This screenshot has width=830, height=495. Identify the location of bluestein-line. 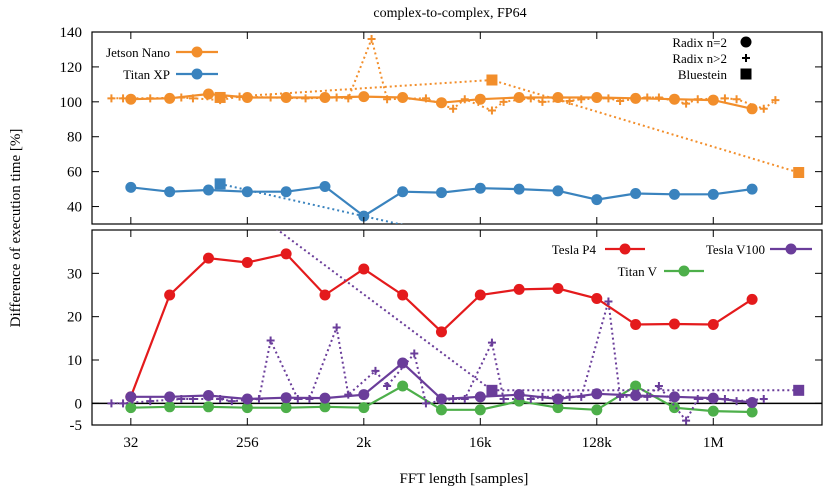
(509, 126).